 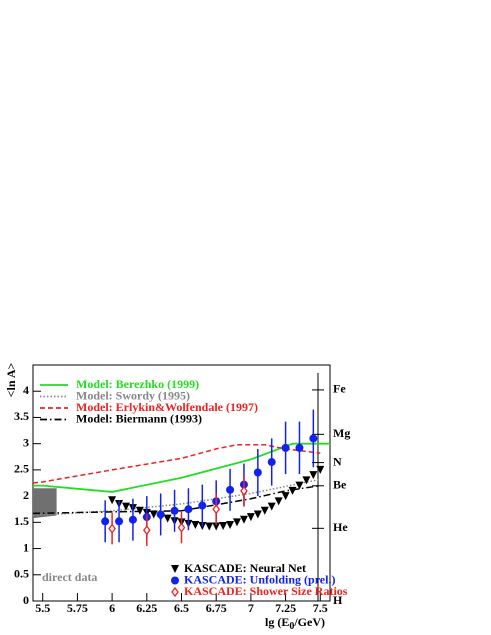 I want to click on y-tick-label: 4, so click(x=26, y=390).